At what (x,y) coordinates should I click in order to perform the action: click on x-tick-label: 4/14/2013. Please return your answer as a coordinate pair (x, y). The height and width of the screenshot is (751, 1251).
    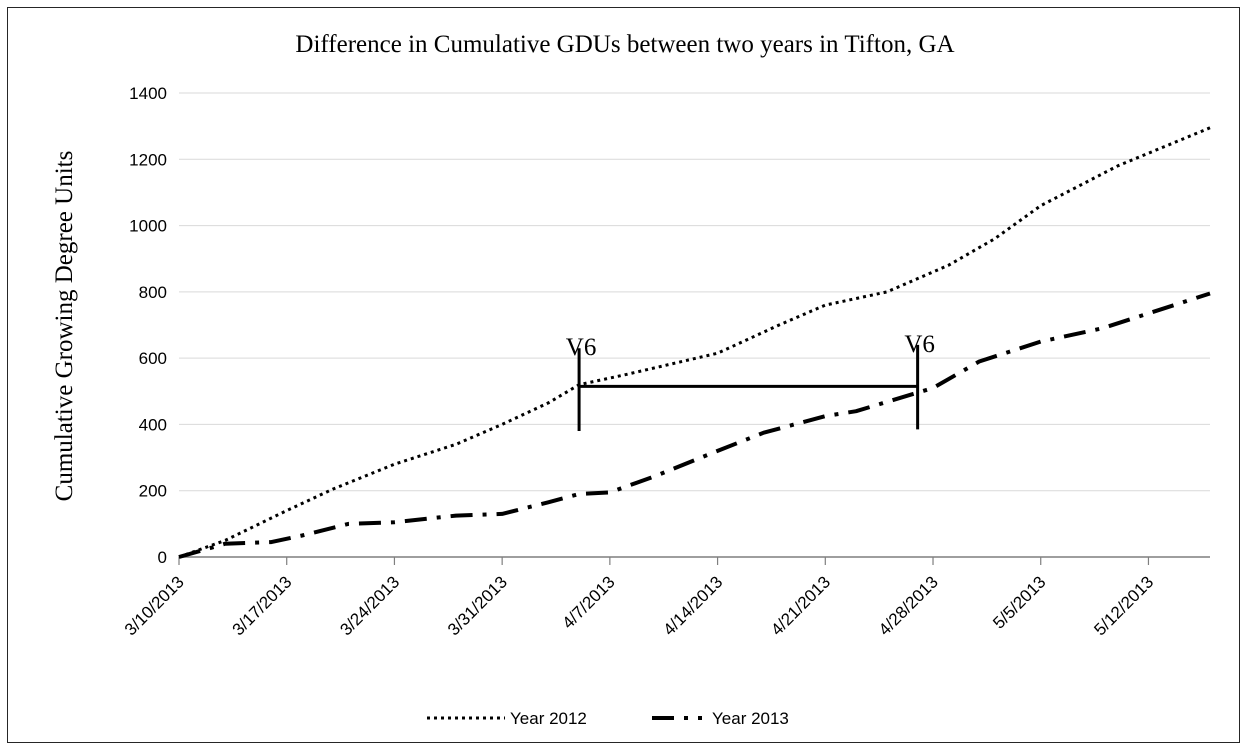
    Looking at the image, I should click on (692, 605).